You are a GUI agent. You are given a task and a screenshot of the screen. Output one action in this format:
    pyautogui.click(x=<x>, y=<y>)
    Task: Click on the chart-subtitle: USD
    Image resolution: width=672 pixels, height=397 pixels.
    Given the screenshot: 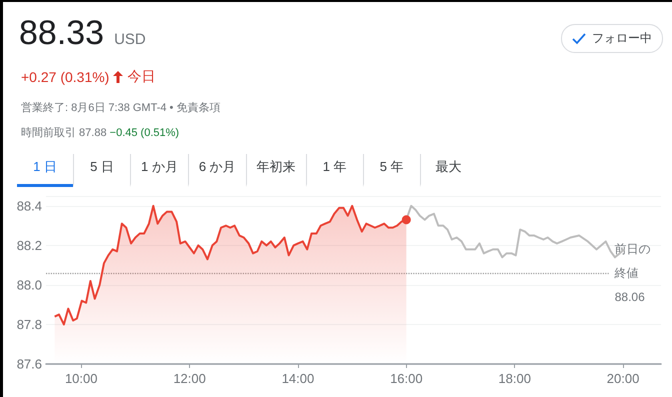 What is the action you would take?
    pyautogui.click(x=130, y=39)
    